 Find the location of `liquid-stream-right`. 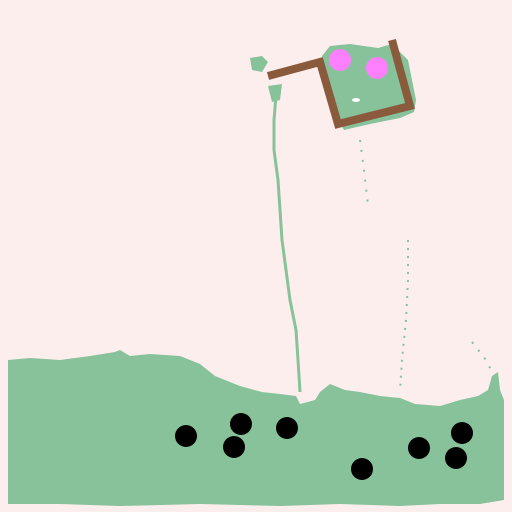

liquid-stream-right is located at coordinates (404, 315).